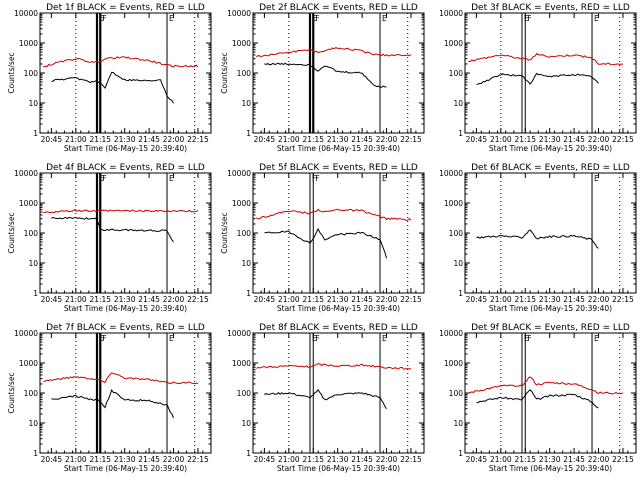 The height and width of the screenshot is (480, 640). I want to click on panel-title: Det 5f BLACK = Events, RED = LLD, so click(338, 168).